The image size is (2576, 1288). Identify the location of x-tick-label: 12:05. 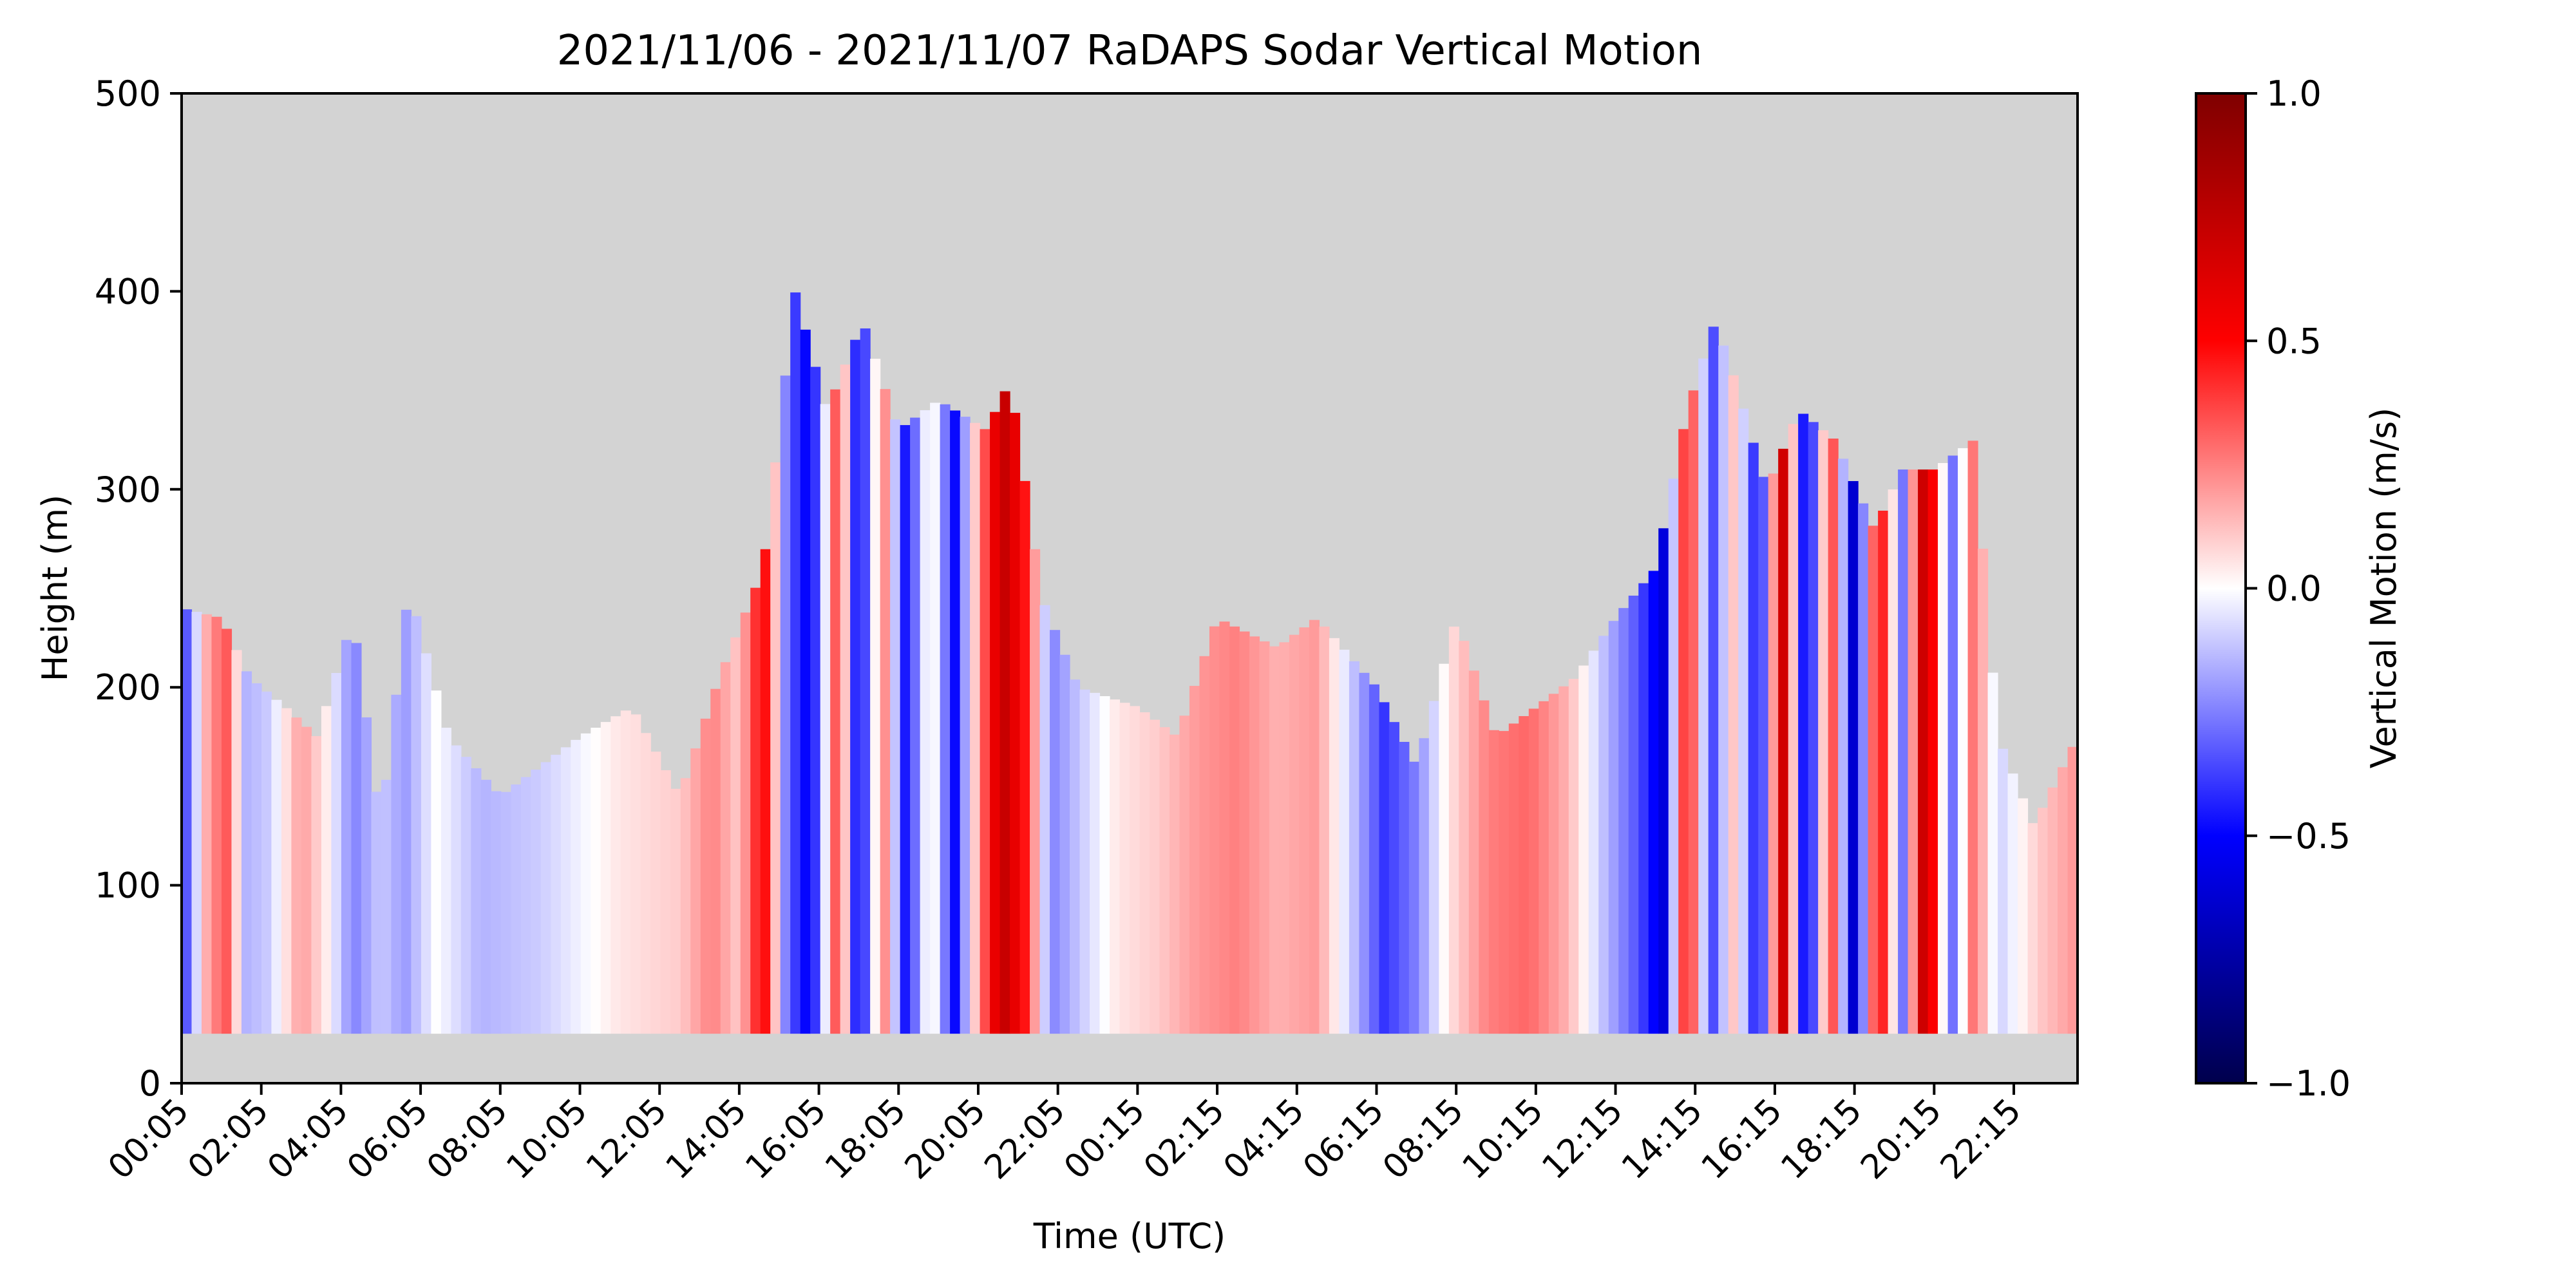
(626, 1139).